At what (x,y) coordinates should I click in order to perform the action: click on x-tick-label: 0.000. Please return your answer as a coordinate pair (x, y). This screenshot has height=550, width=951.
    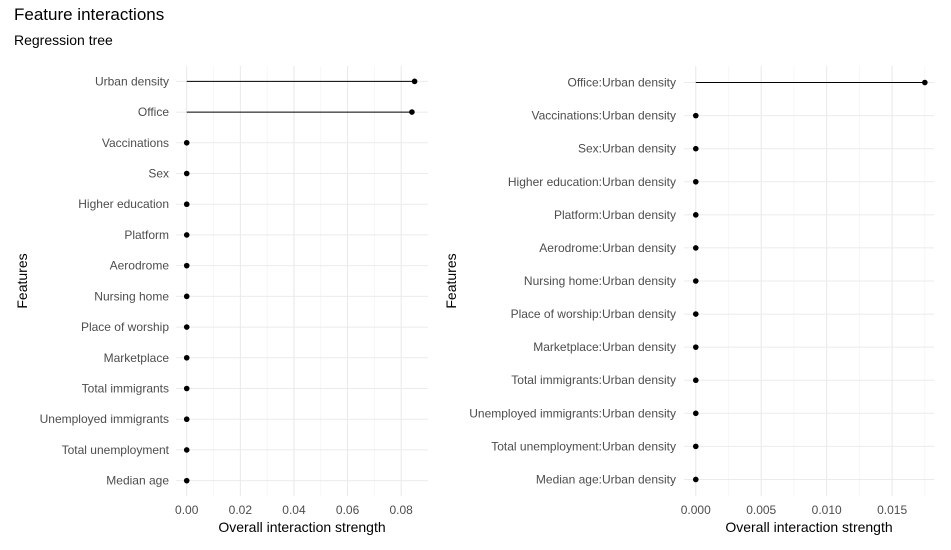
    Looking at the image, I should click on (696, 510).